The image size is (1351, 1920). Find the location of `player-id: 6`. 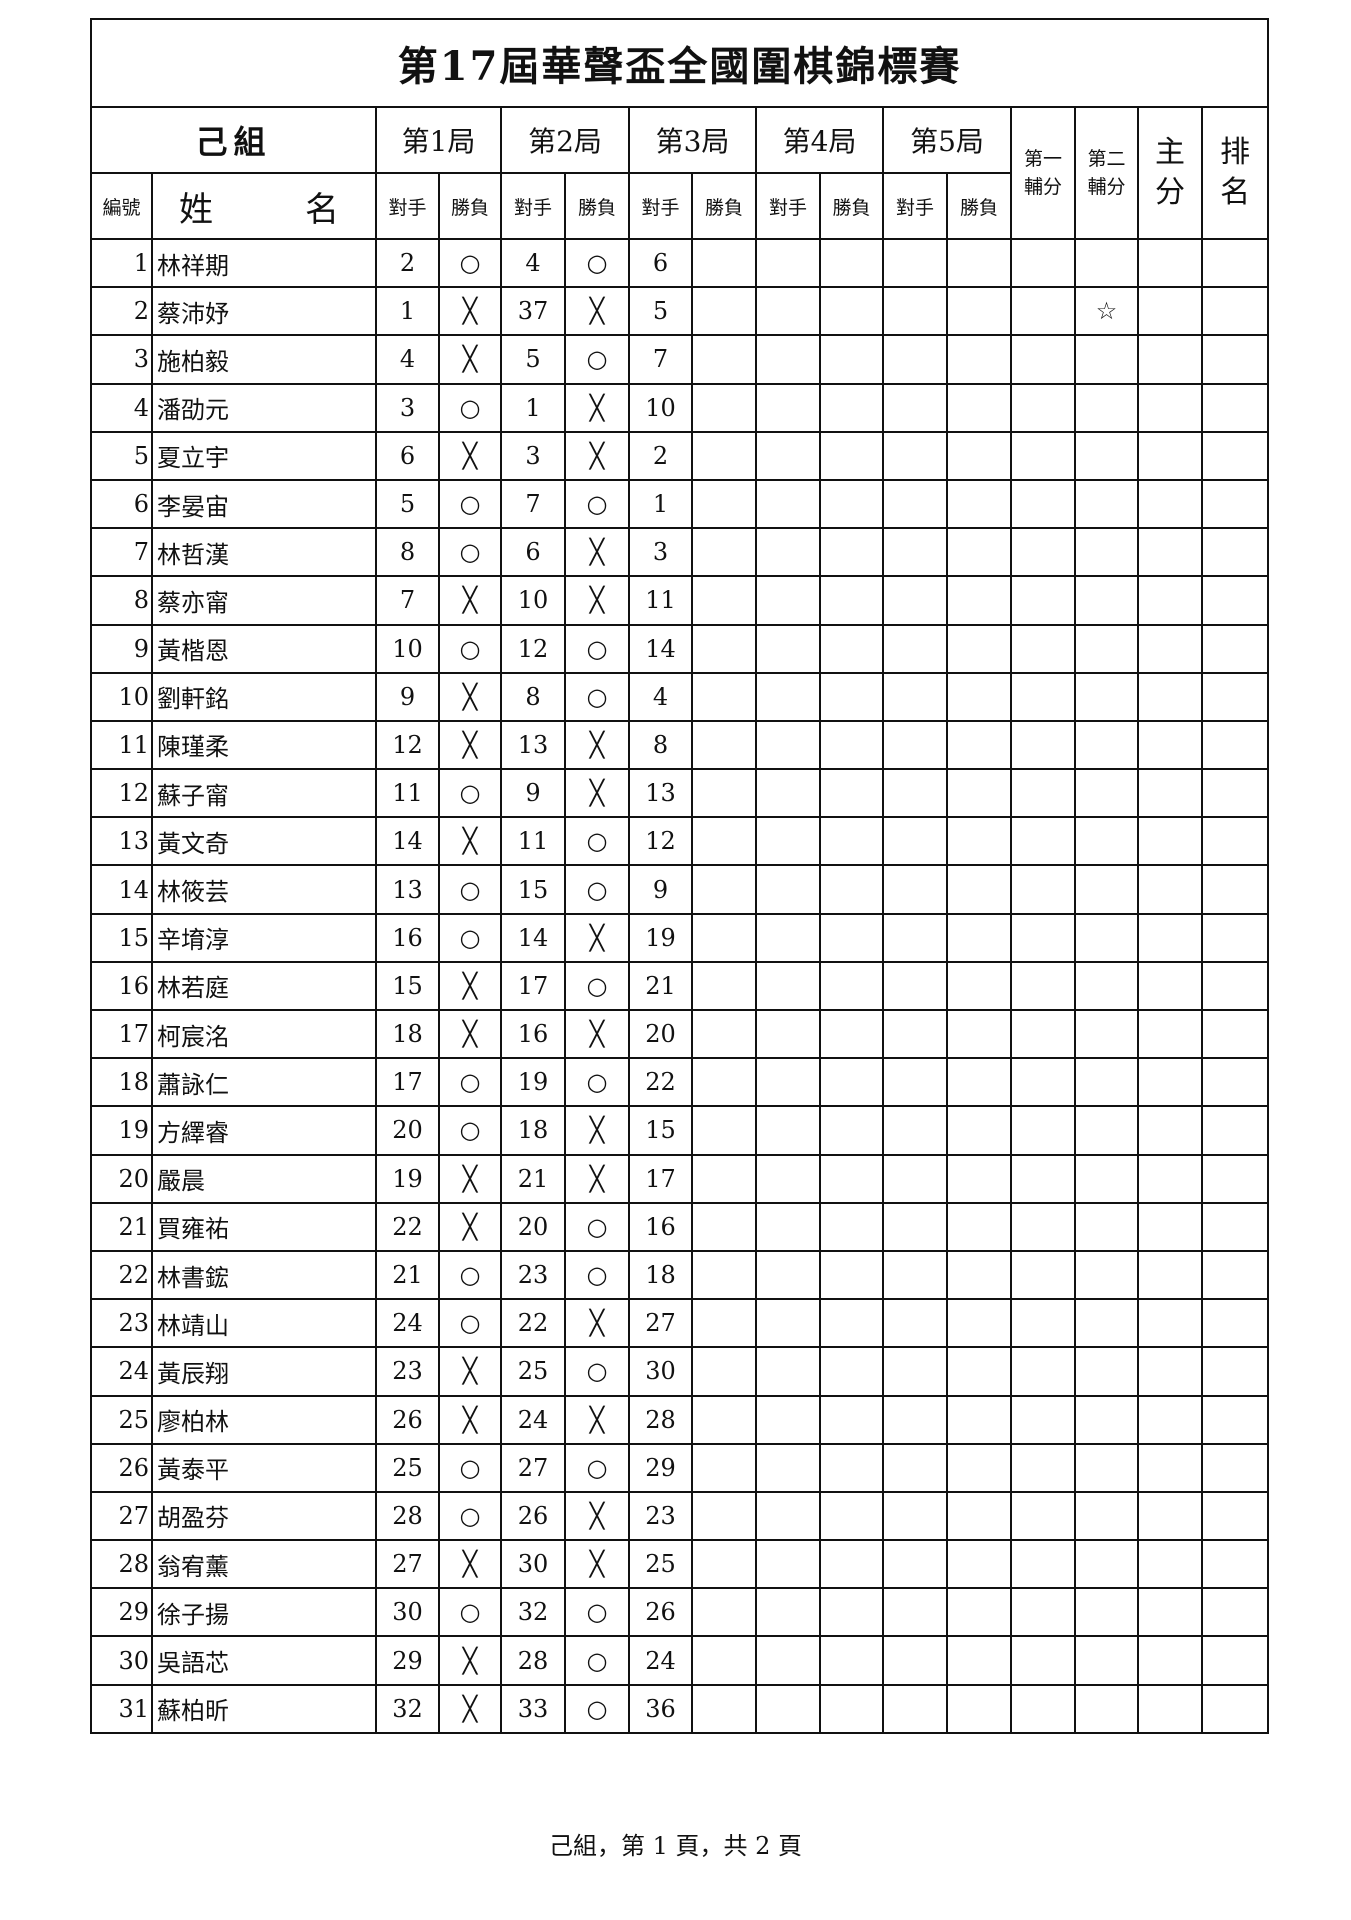

player-id: 6 is located at coordinates (121, 504).